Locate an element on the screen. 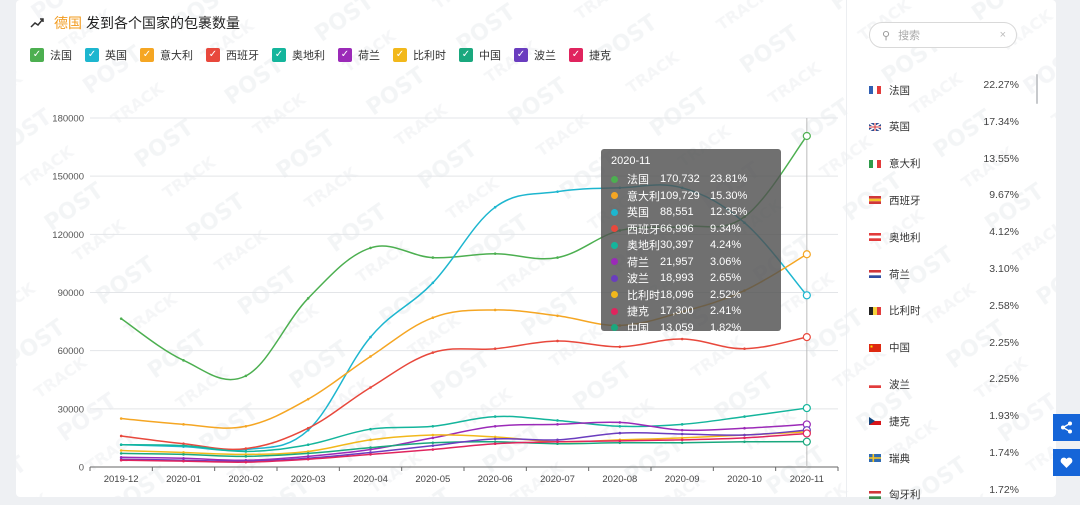 The height and width of the screenshot is (505, 1080). like-button is located at coordinates (1066, 462).